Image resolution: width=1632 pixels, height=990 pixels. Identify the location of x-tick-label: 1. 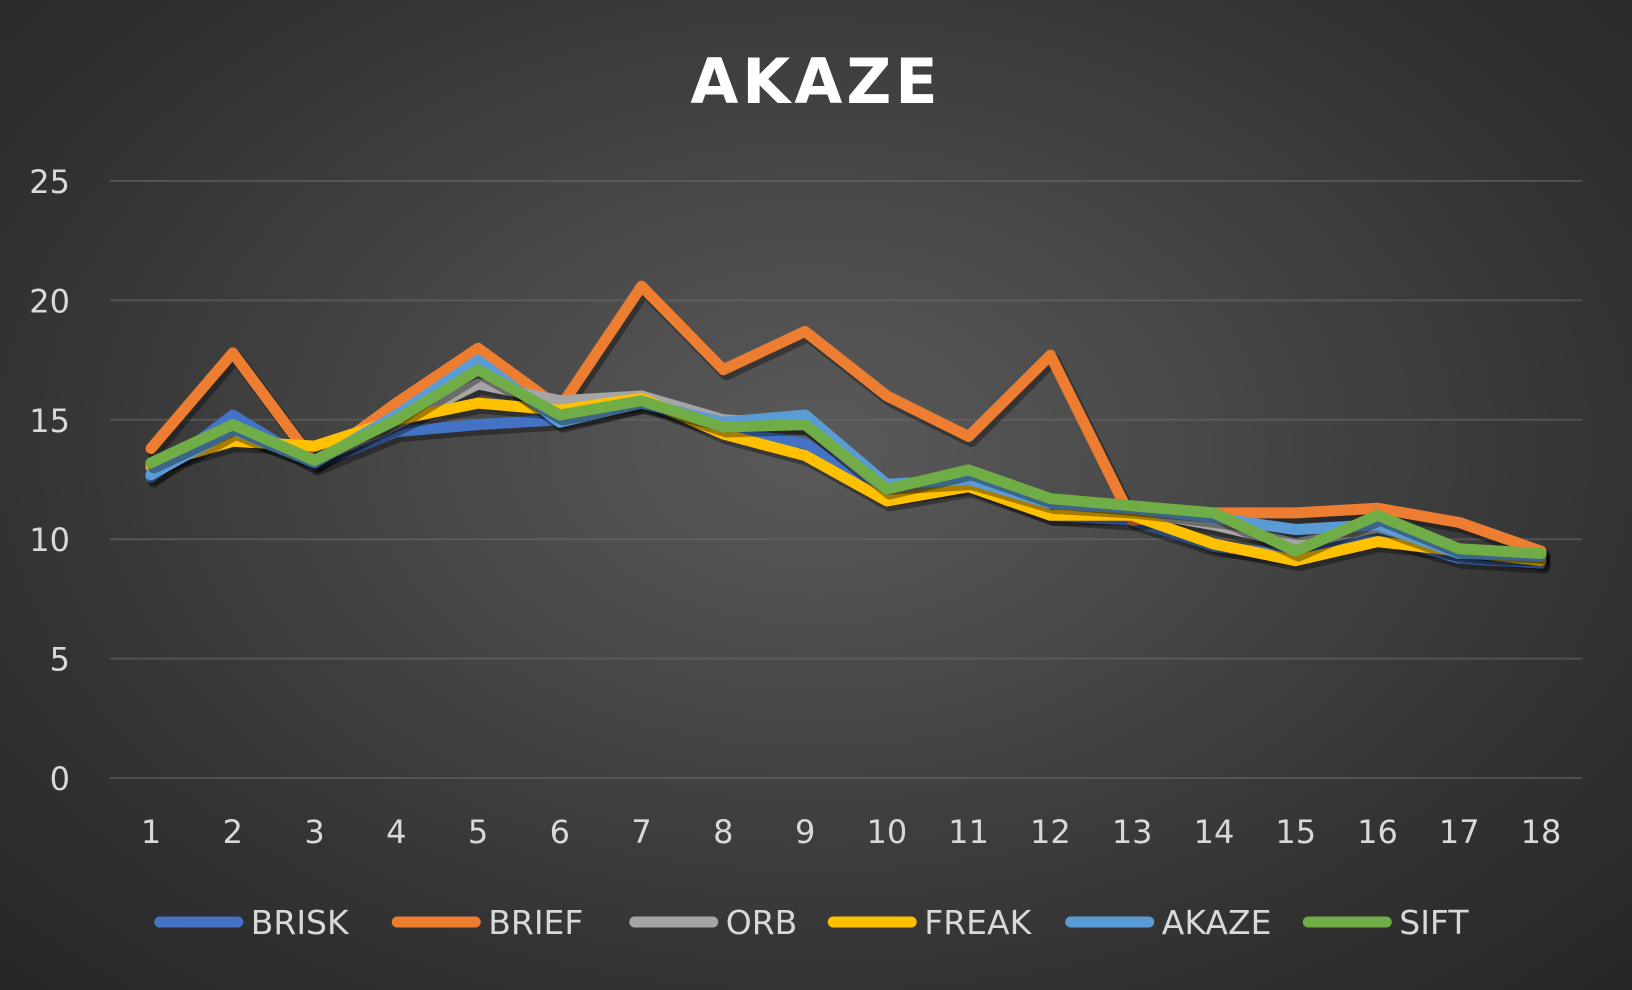
(151, 832).